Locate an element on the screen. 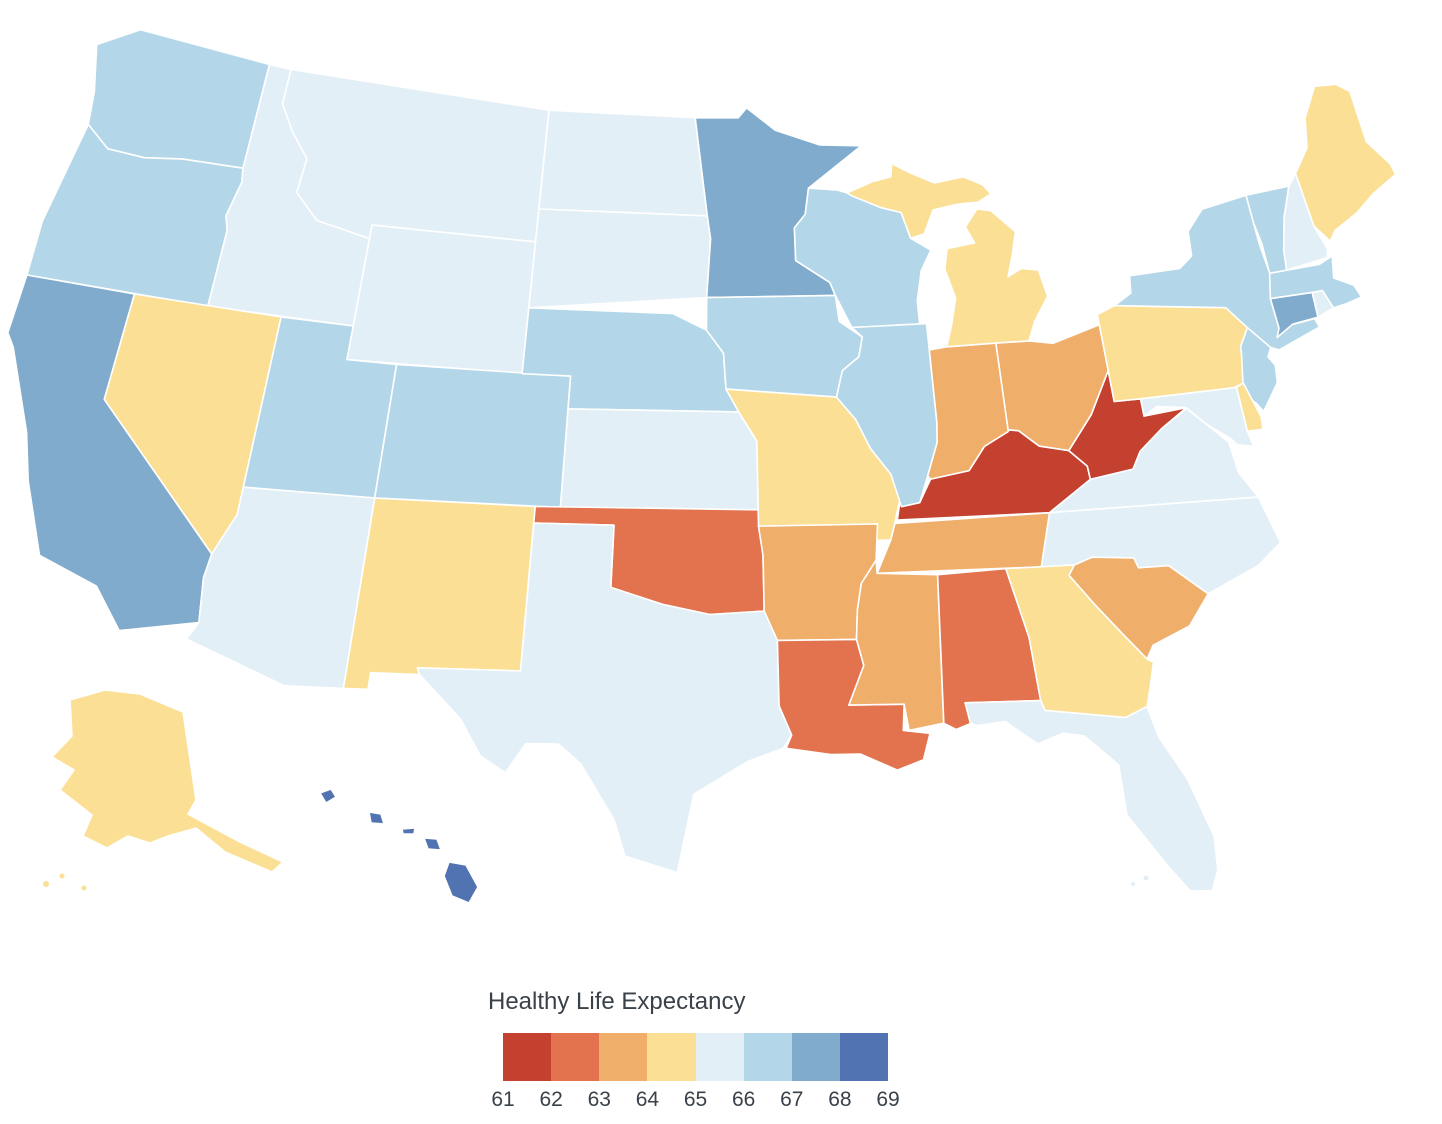  state-michigan is located at coordinates (947, 255).